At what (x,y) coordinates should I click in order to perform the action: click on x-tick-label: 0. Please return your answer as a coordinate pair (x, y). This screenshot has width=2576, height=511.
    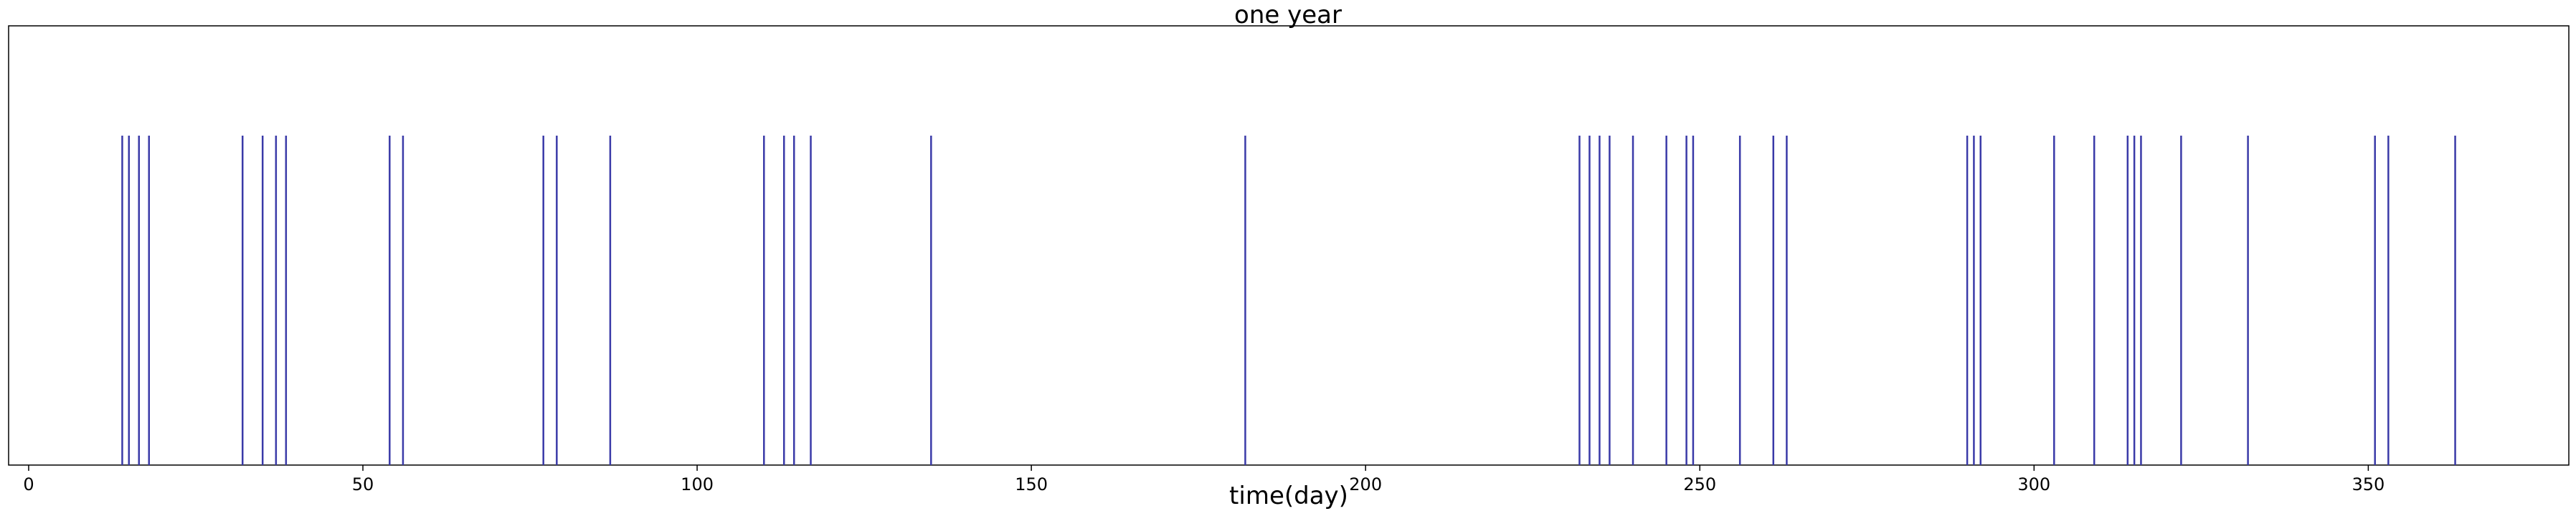
    Looking at the image, I should click on (28, 484).